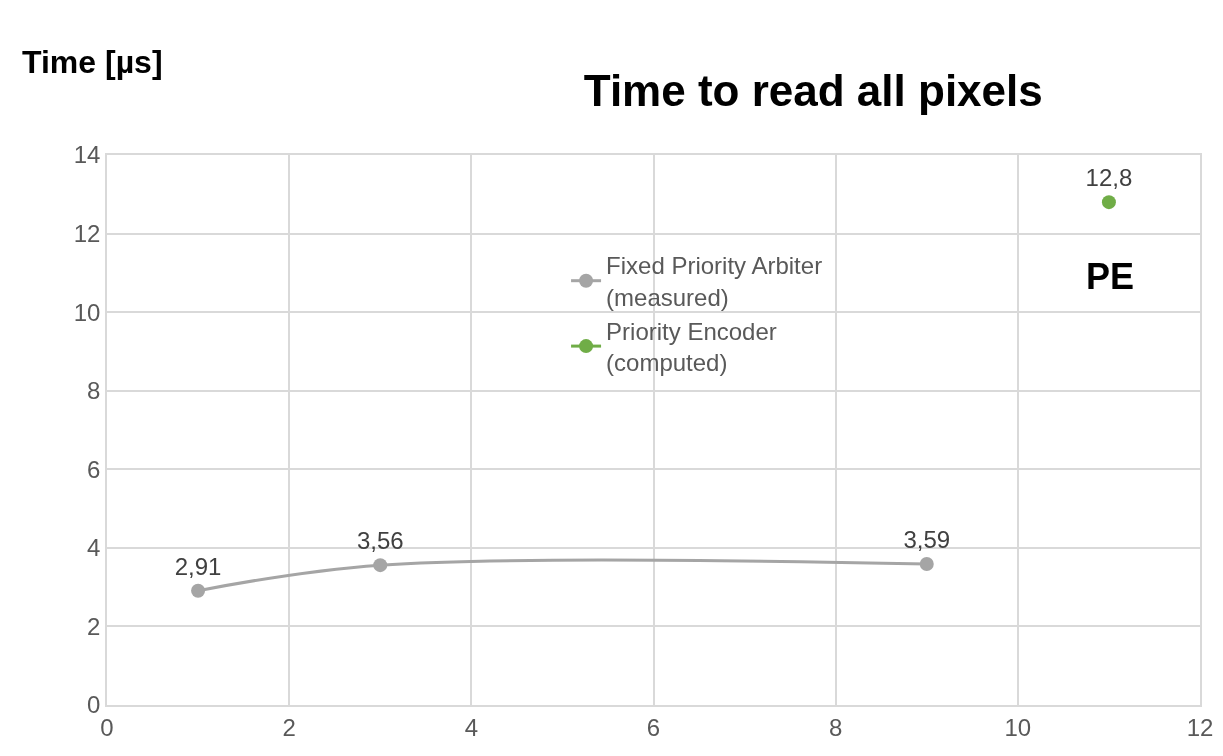 Image resolution: width=1223 pixels, height=756 pixels. Describe the element at coordinates (1200, 727) in the screenshot. I see `x-tick-label: 12` at that location.